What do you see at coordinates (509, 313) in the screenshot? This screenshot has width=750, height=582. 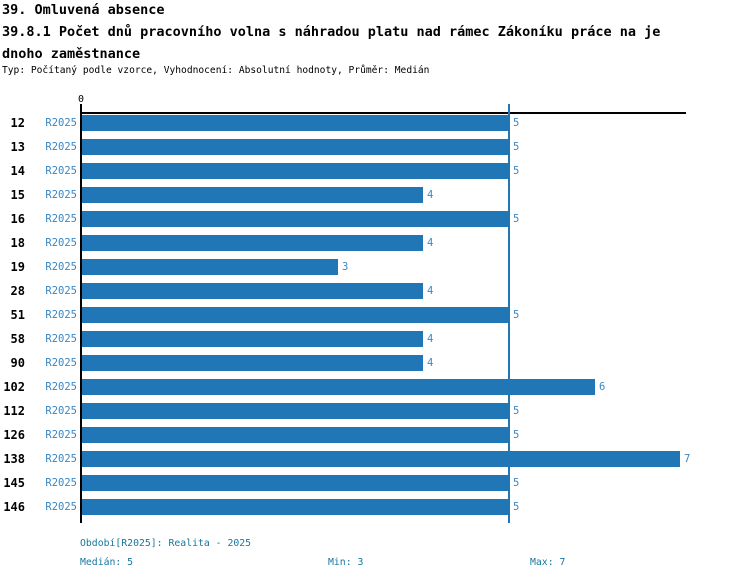 I see `median-reference-line` at bounding box center [509, 313].